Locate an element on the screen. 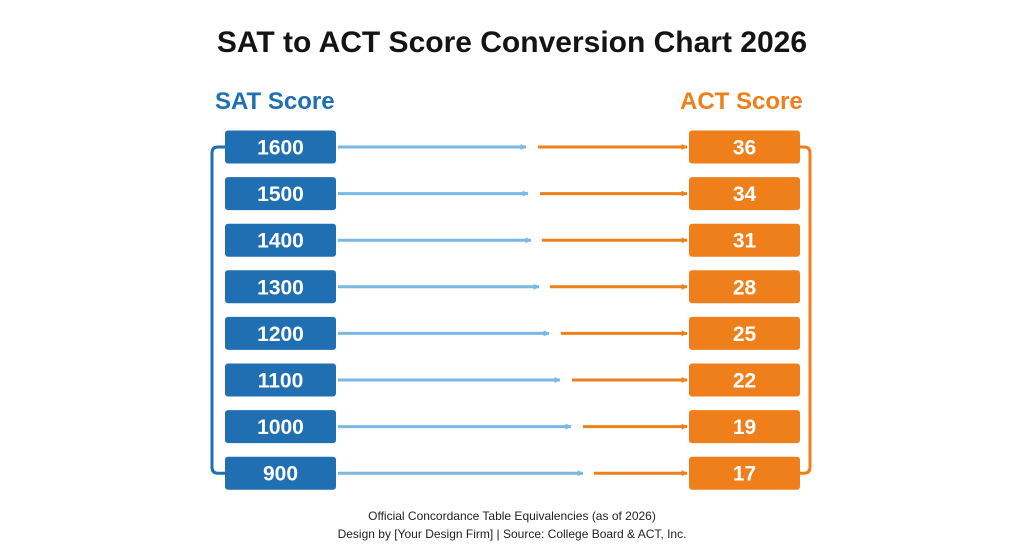  act-score-label: 17 is located at coordinates (744, 474).